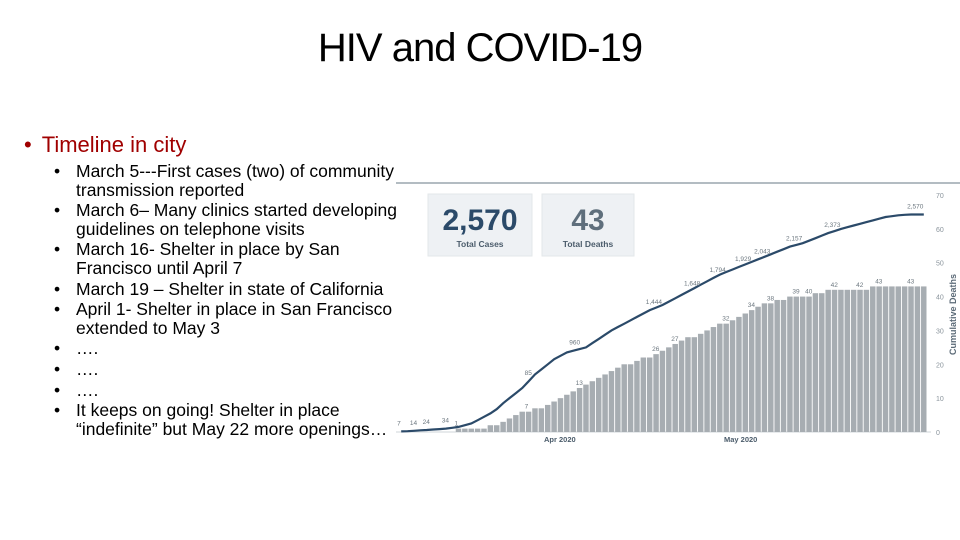 This screenshot has height=540, width=960. I want to click on death-annotation: 39, so click(796, 292).